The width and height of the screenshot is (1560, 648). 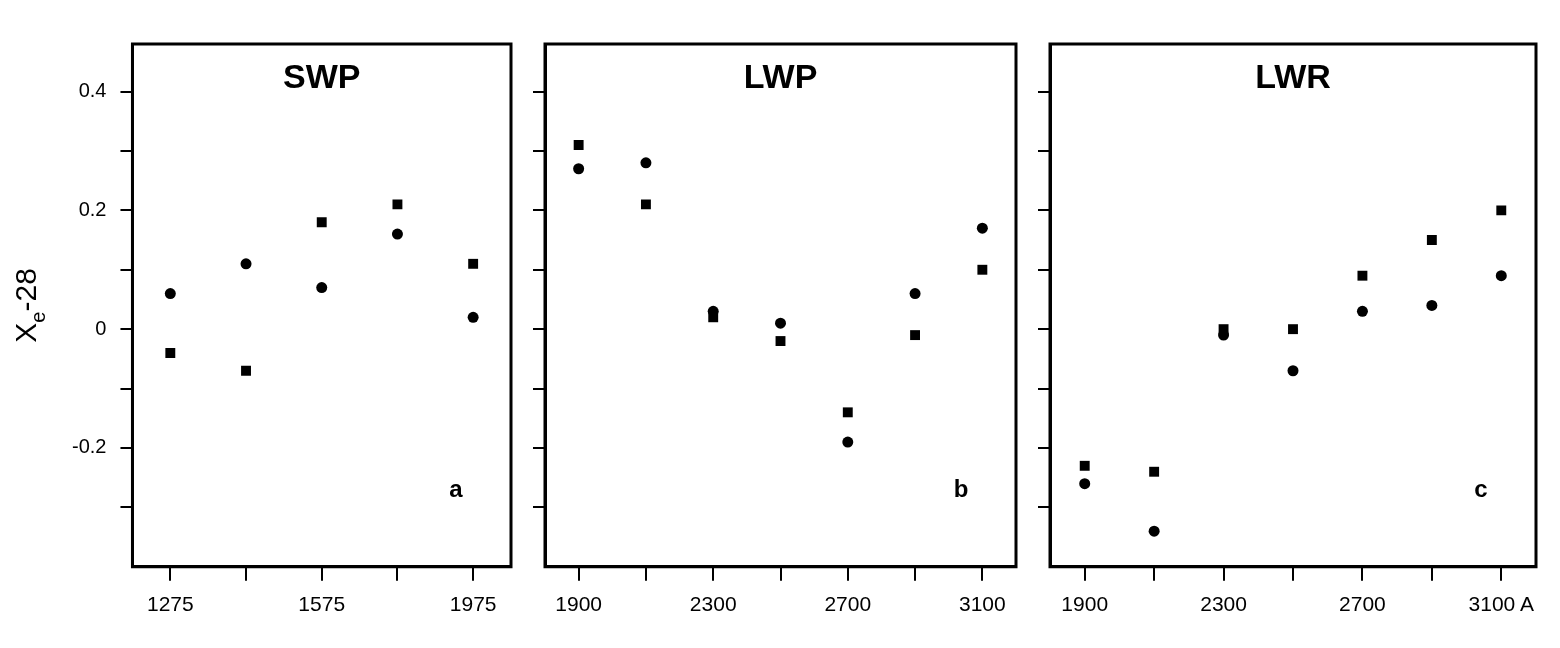 I want to click on x-tick-label: 1275, so click(x=170, y=604).